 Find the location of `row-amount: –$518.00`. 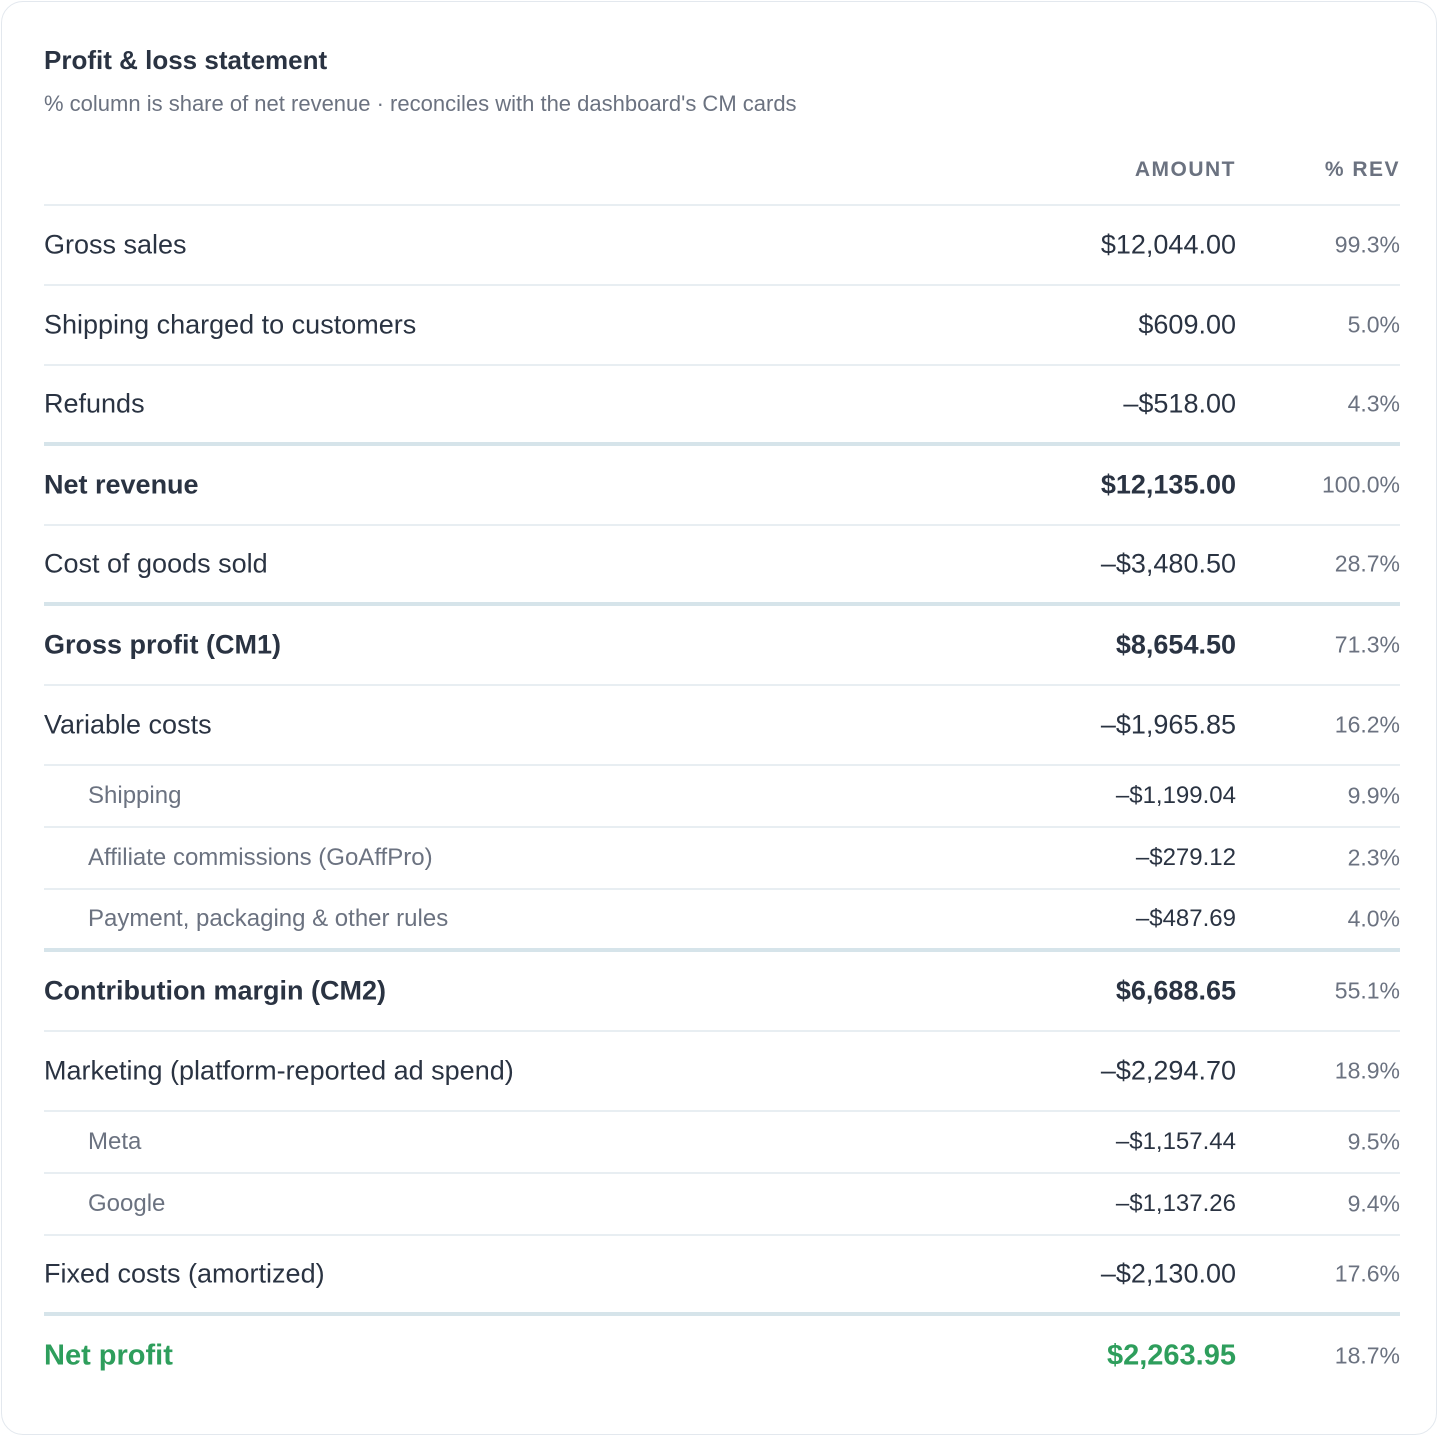

row-amount: –$518.00 is located at coordinates (1179, 403).